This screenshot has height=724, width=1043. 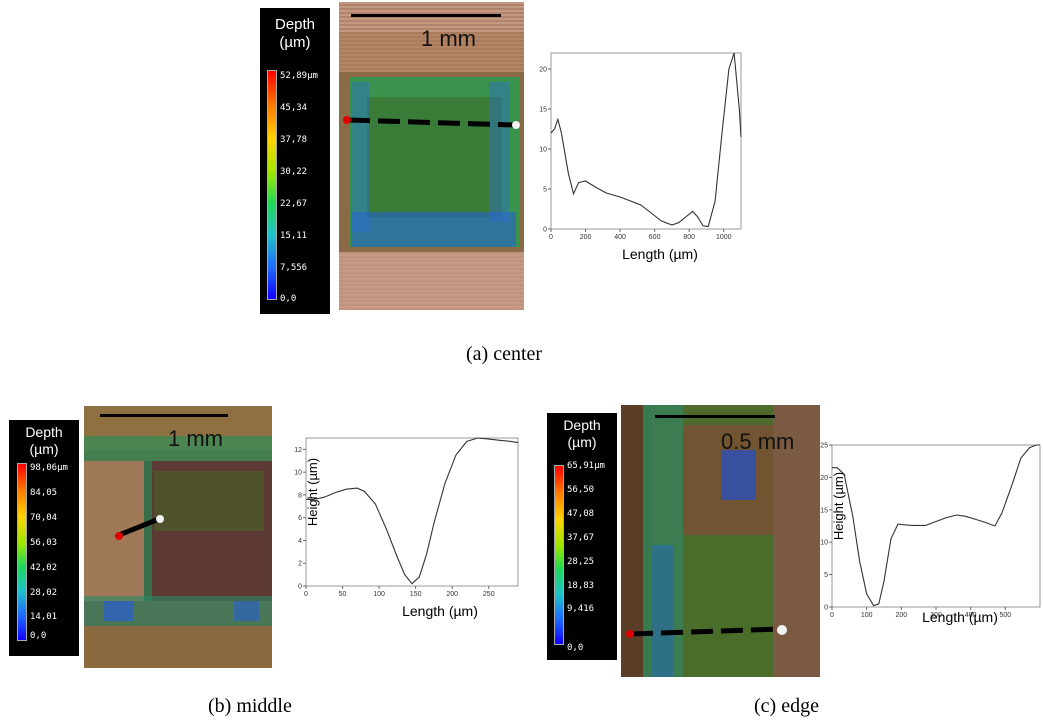 What do you see at coordinates (706, 631) in the screenshot?
I see `profile-line-c` at bounding box center [706, 631].